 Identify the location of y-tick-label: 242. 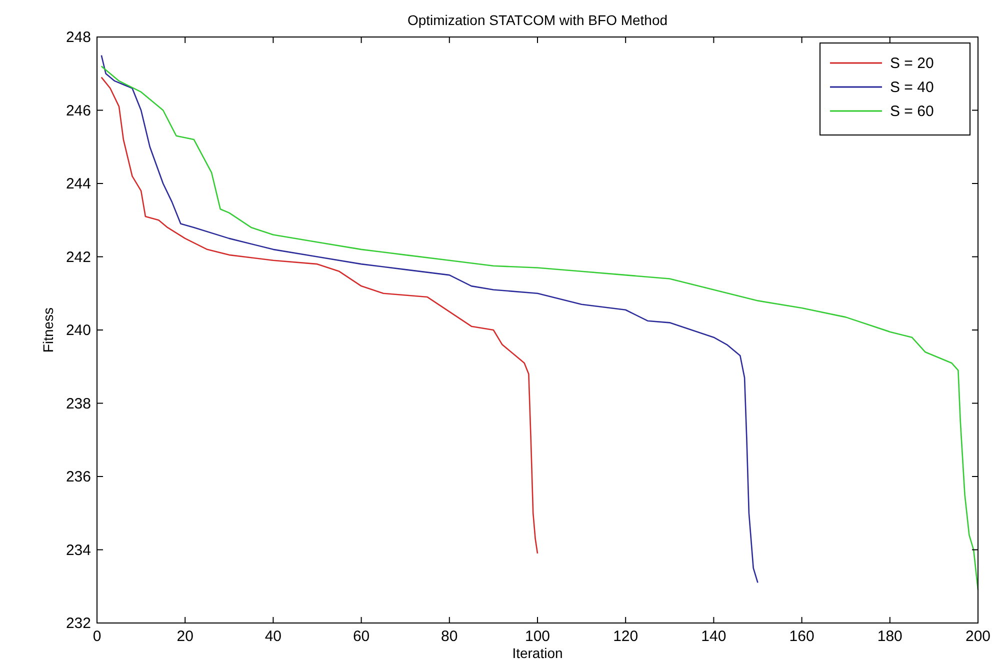
(78, 257).